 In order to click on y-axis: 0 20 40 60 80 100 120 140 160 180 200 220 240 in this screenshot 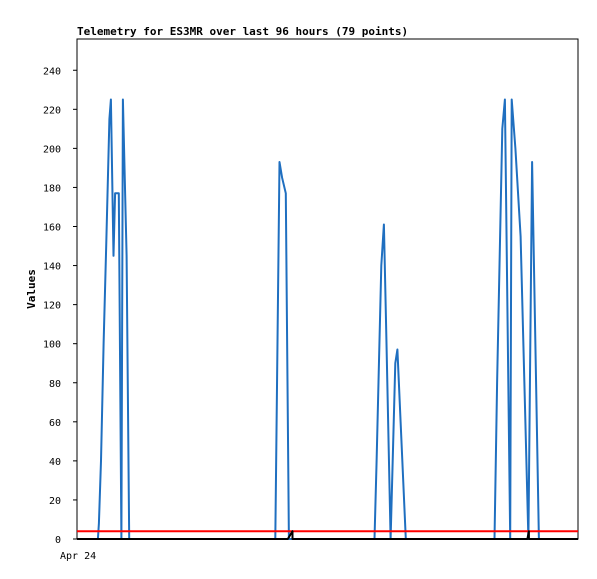, I will do `click(60, 306)`.